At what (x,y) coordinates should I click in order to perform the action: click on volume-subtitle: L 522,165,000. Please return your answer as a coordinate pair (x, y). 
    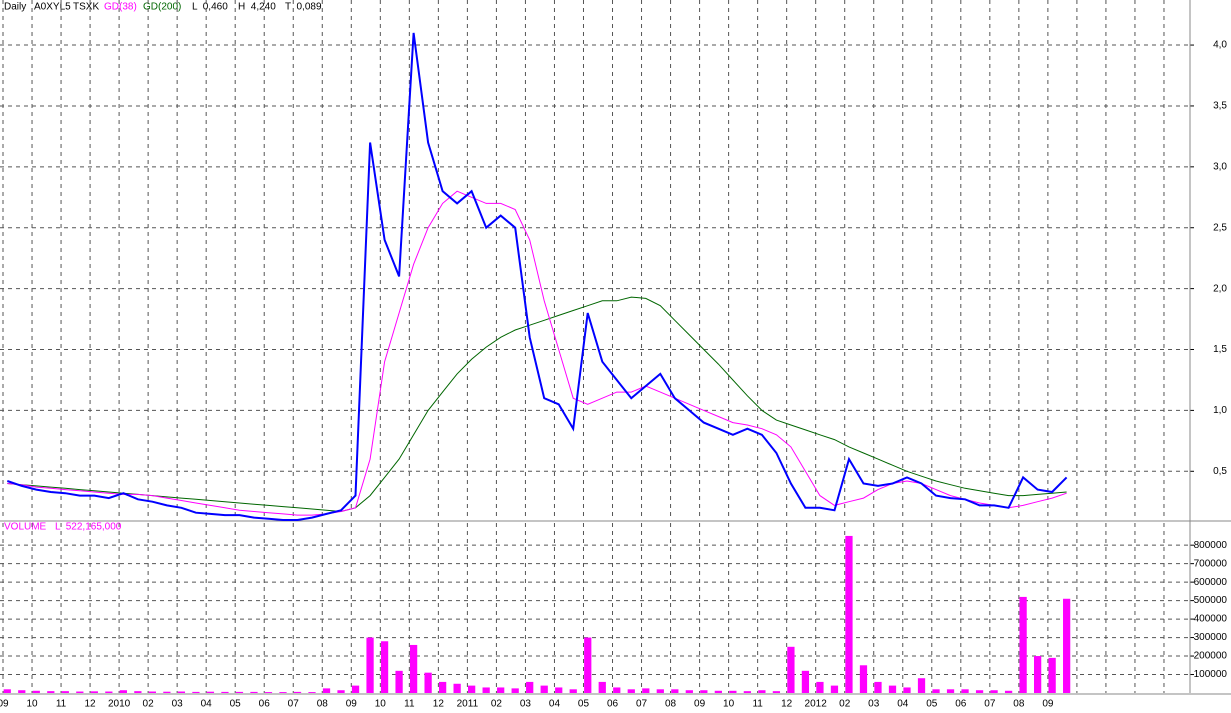
    Looking at the image, I should click on (88, 527).